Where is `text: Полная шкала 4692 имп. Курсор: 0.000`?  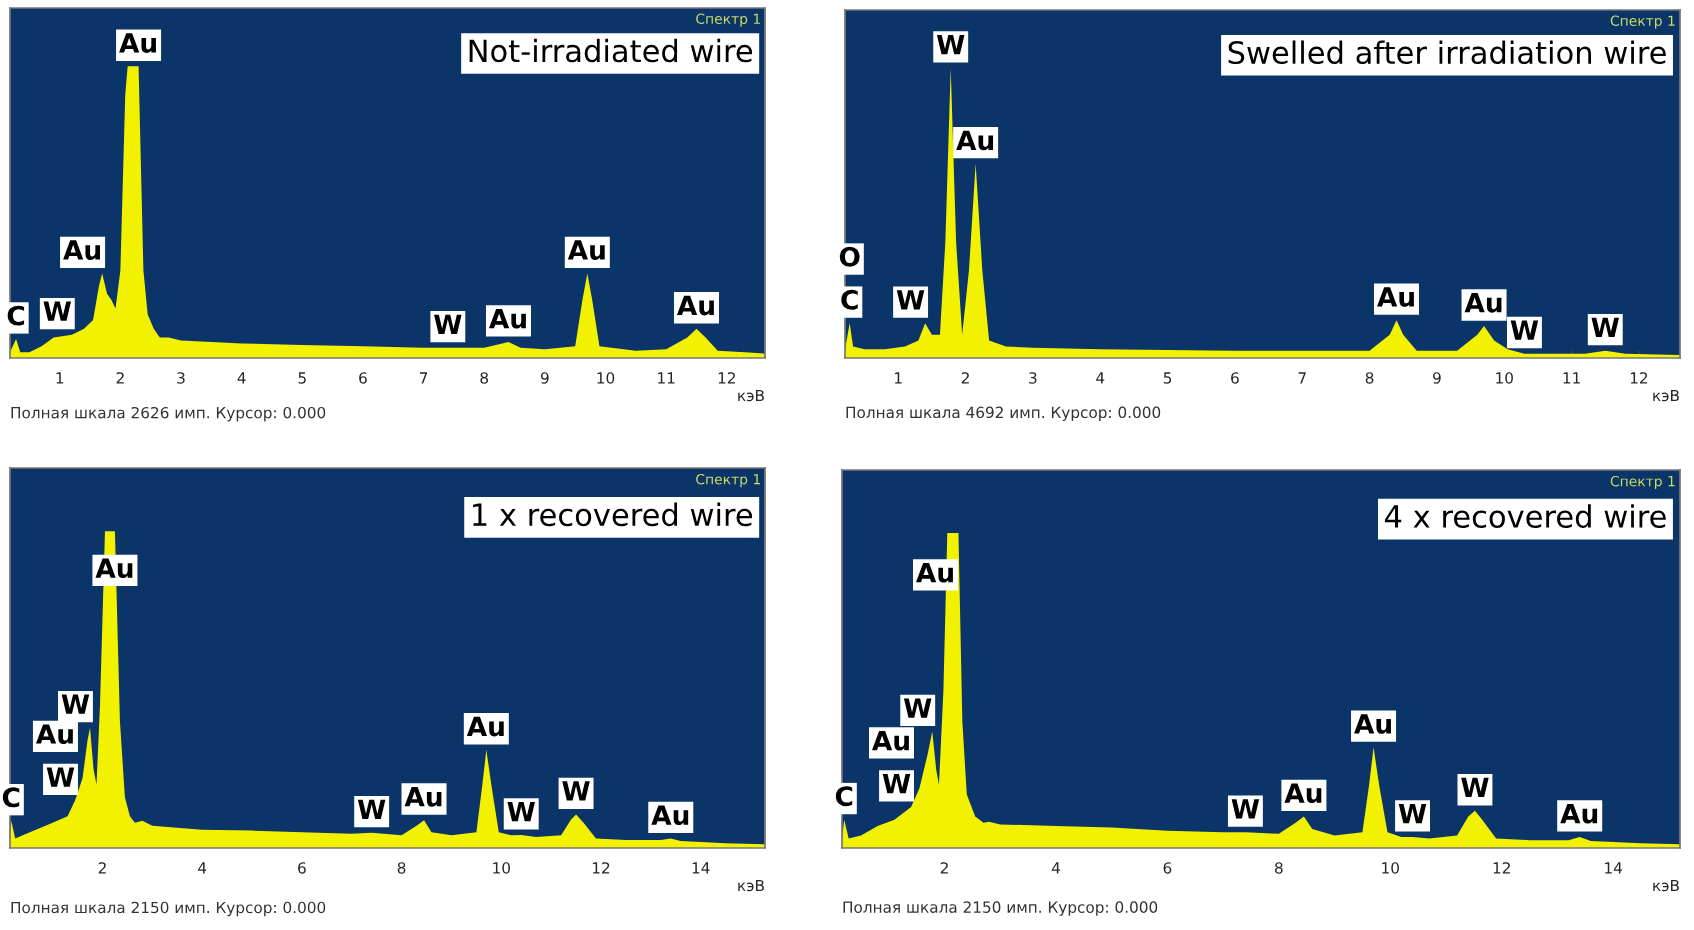
text: Полная шкала 4692 имп. Курсор: 0.000 is located at coordinates (1003, 414).